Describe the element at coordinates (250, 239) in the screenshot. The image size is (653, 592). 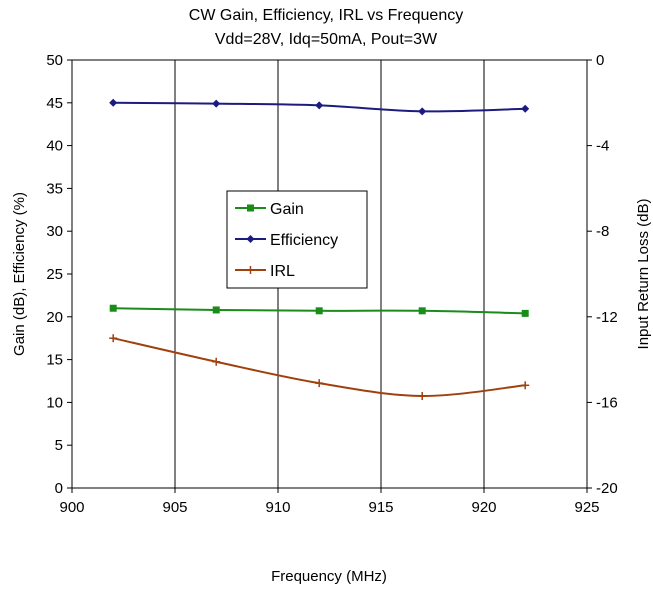
I see `efficiency-legend-marker` at that location.